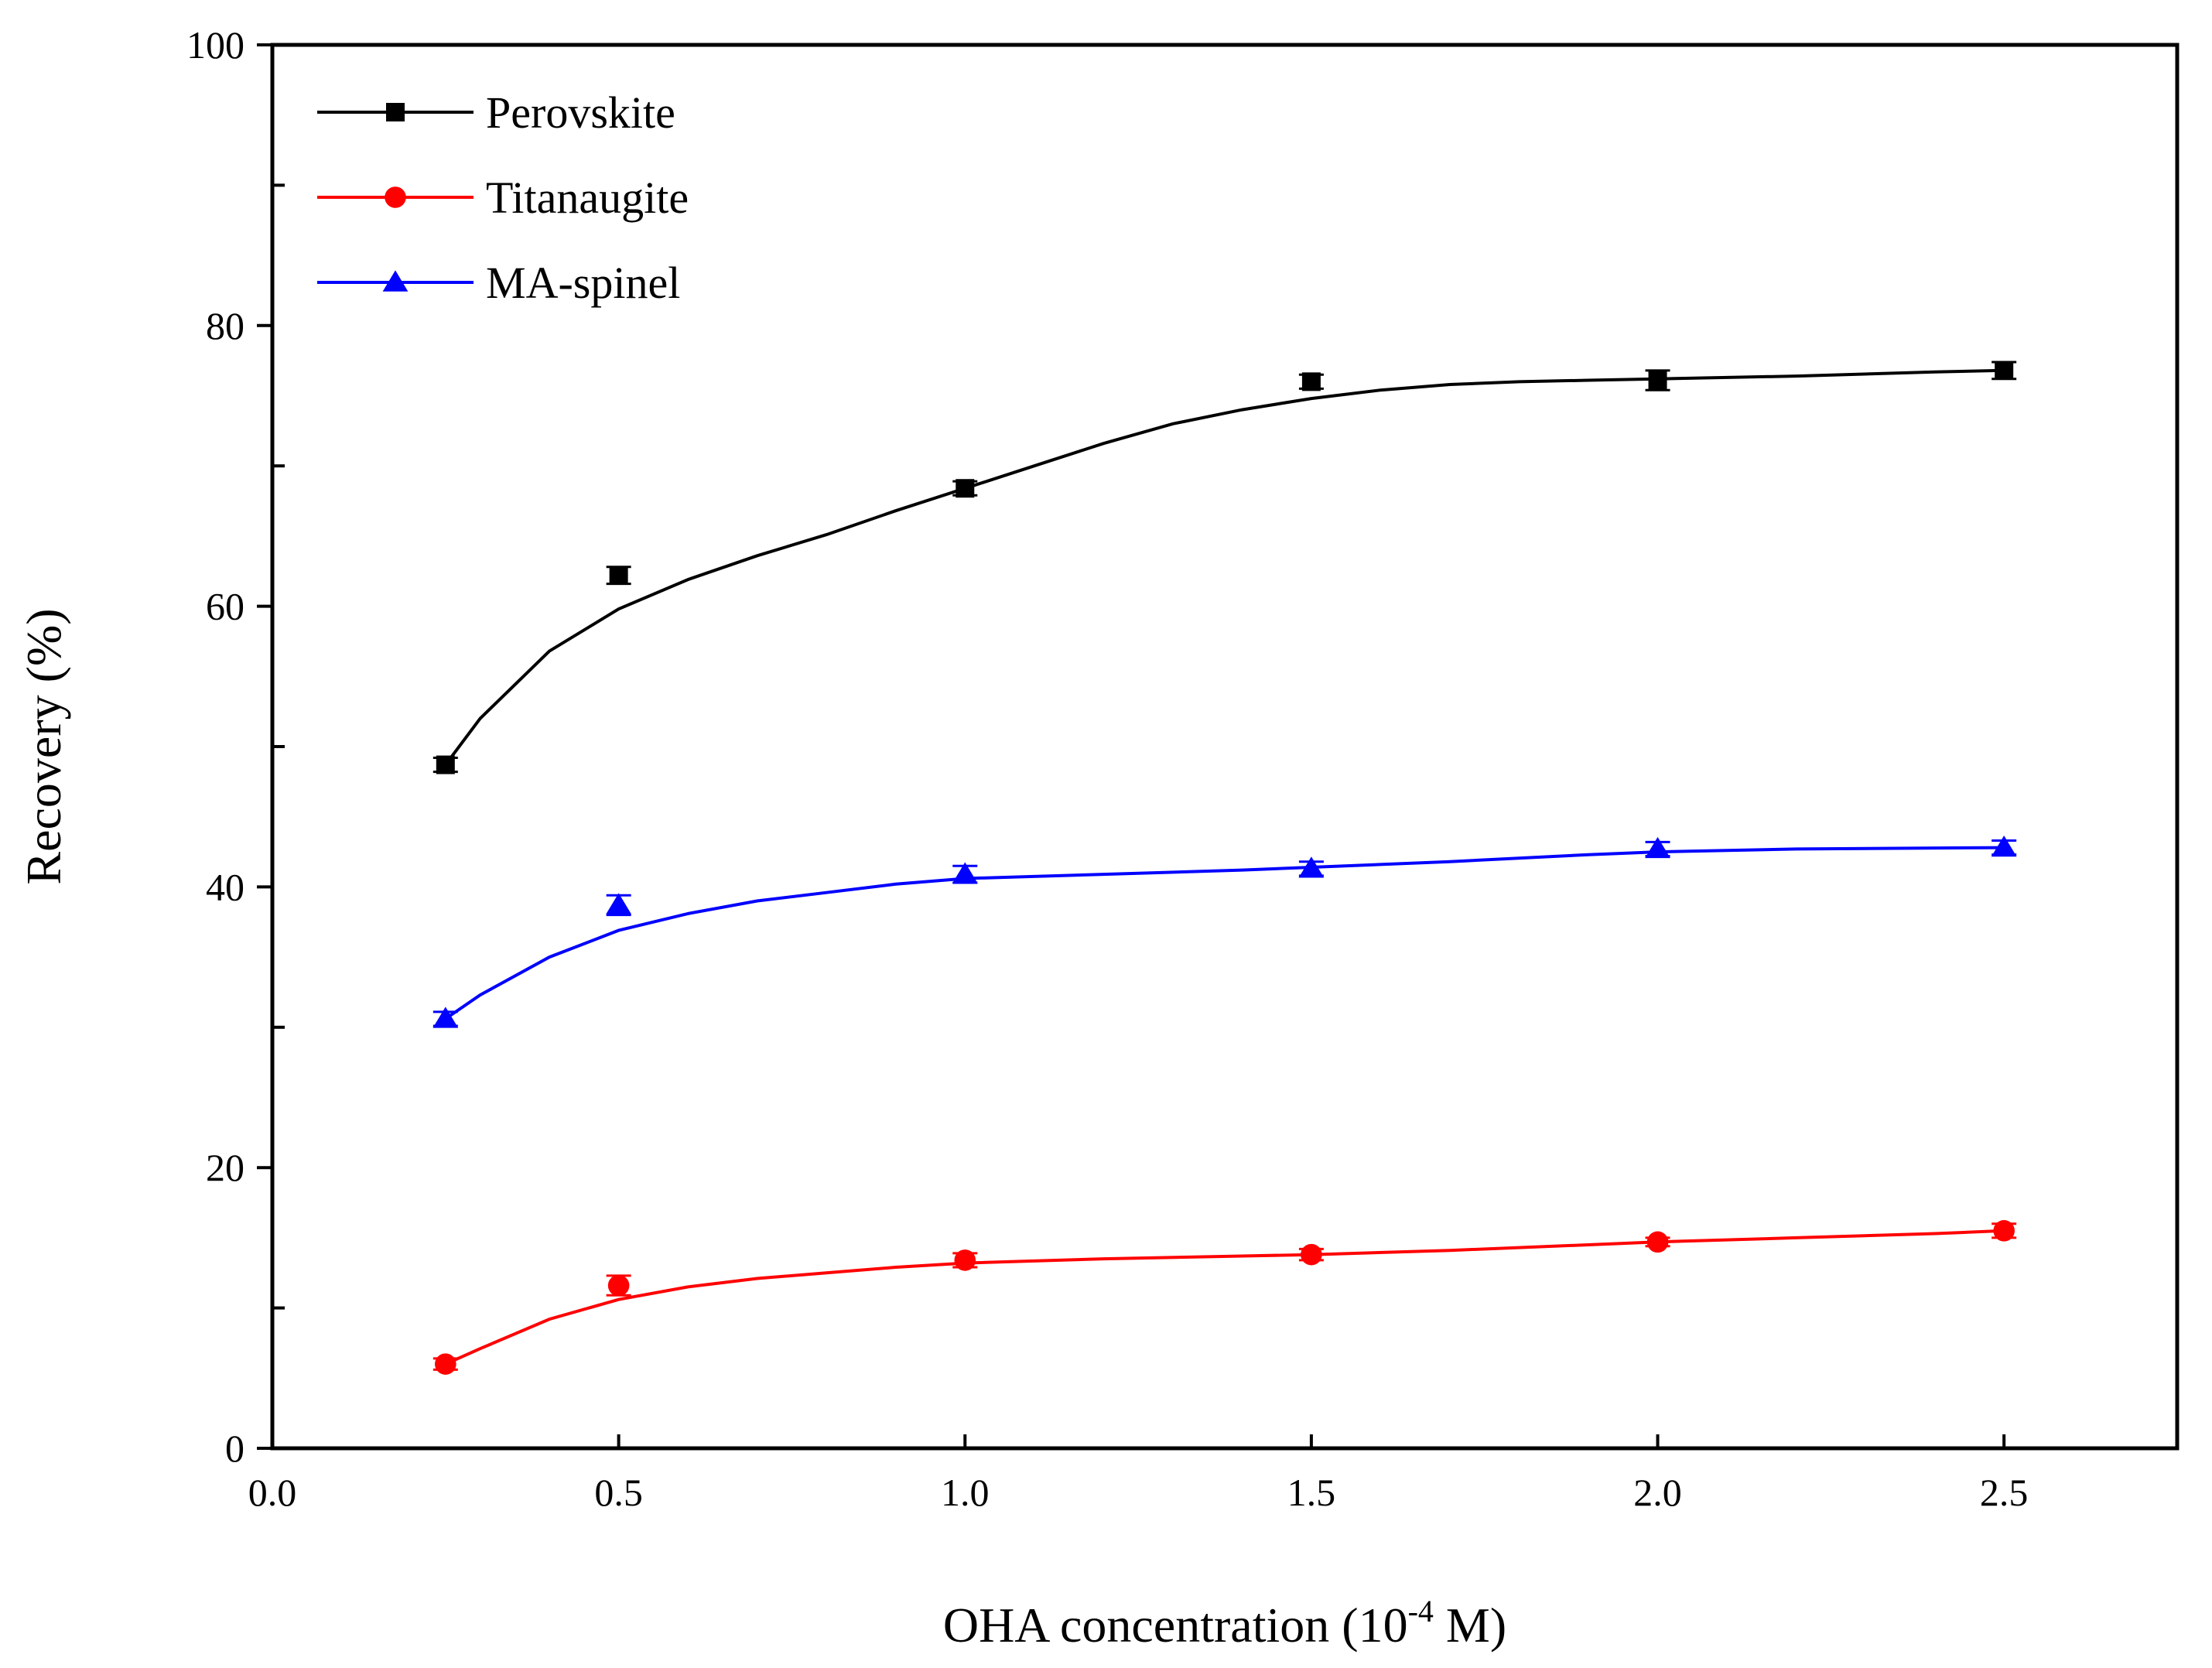 The image size is (2212, 1668). What do you see at coordinates (618, 1492) in the screenshot?
I see `x-tick-label: 0.5` at bounding box center [618, 1492].